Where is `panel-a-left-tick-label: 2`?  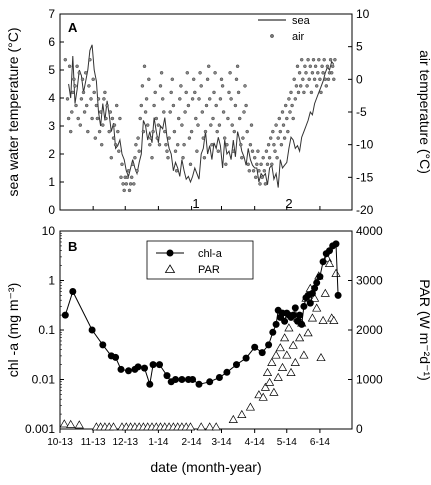 panel-a-left-tick-label: 2 is located at coordinates (51, 154).